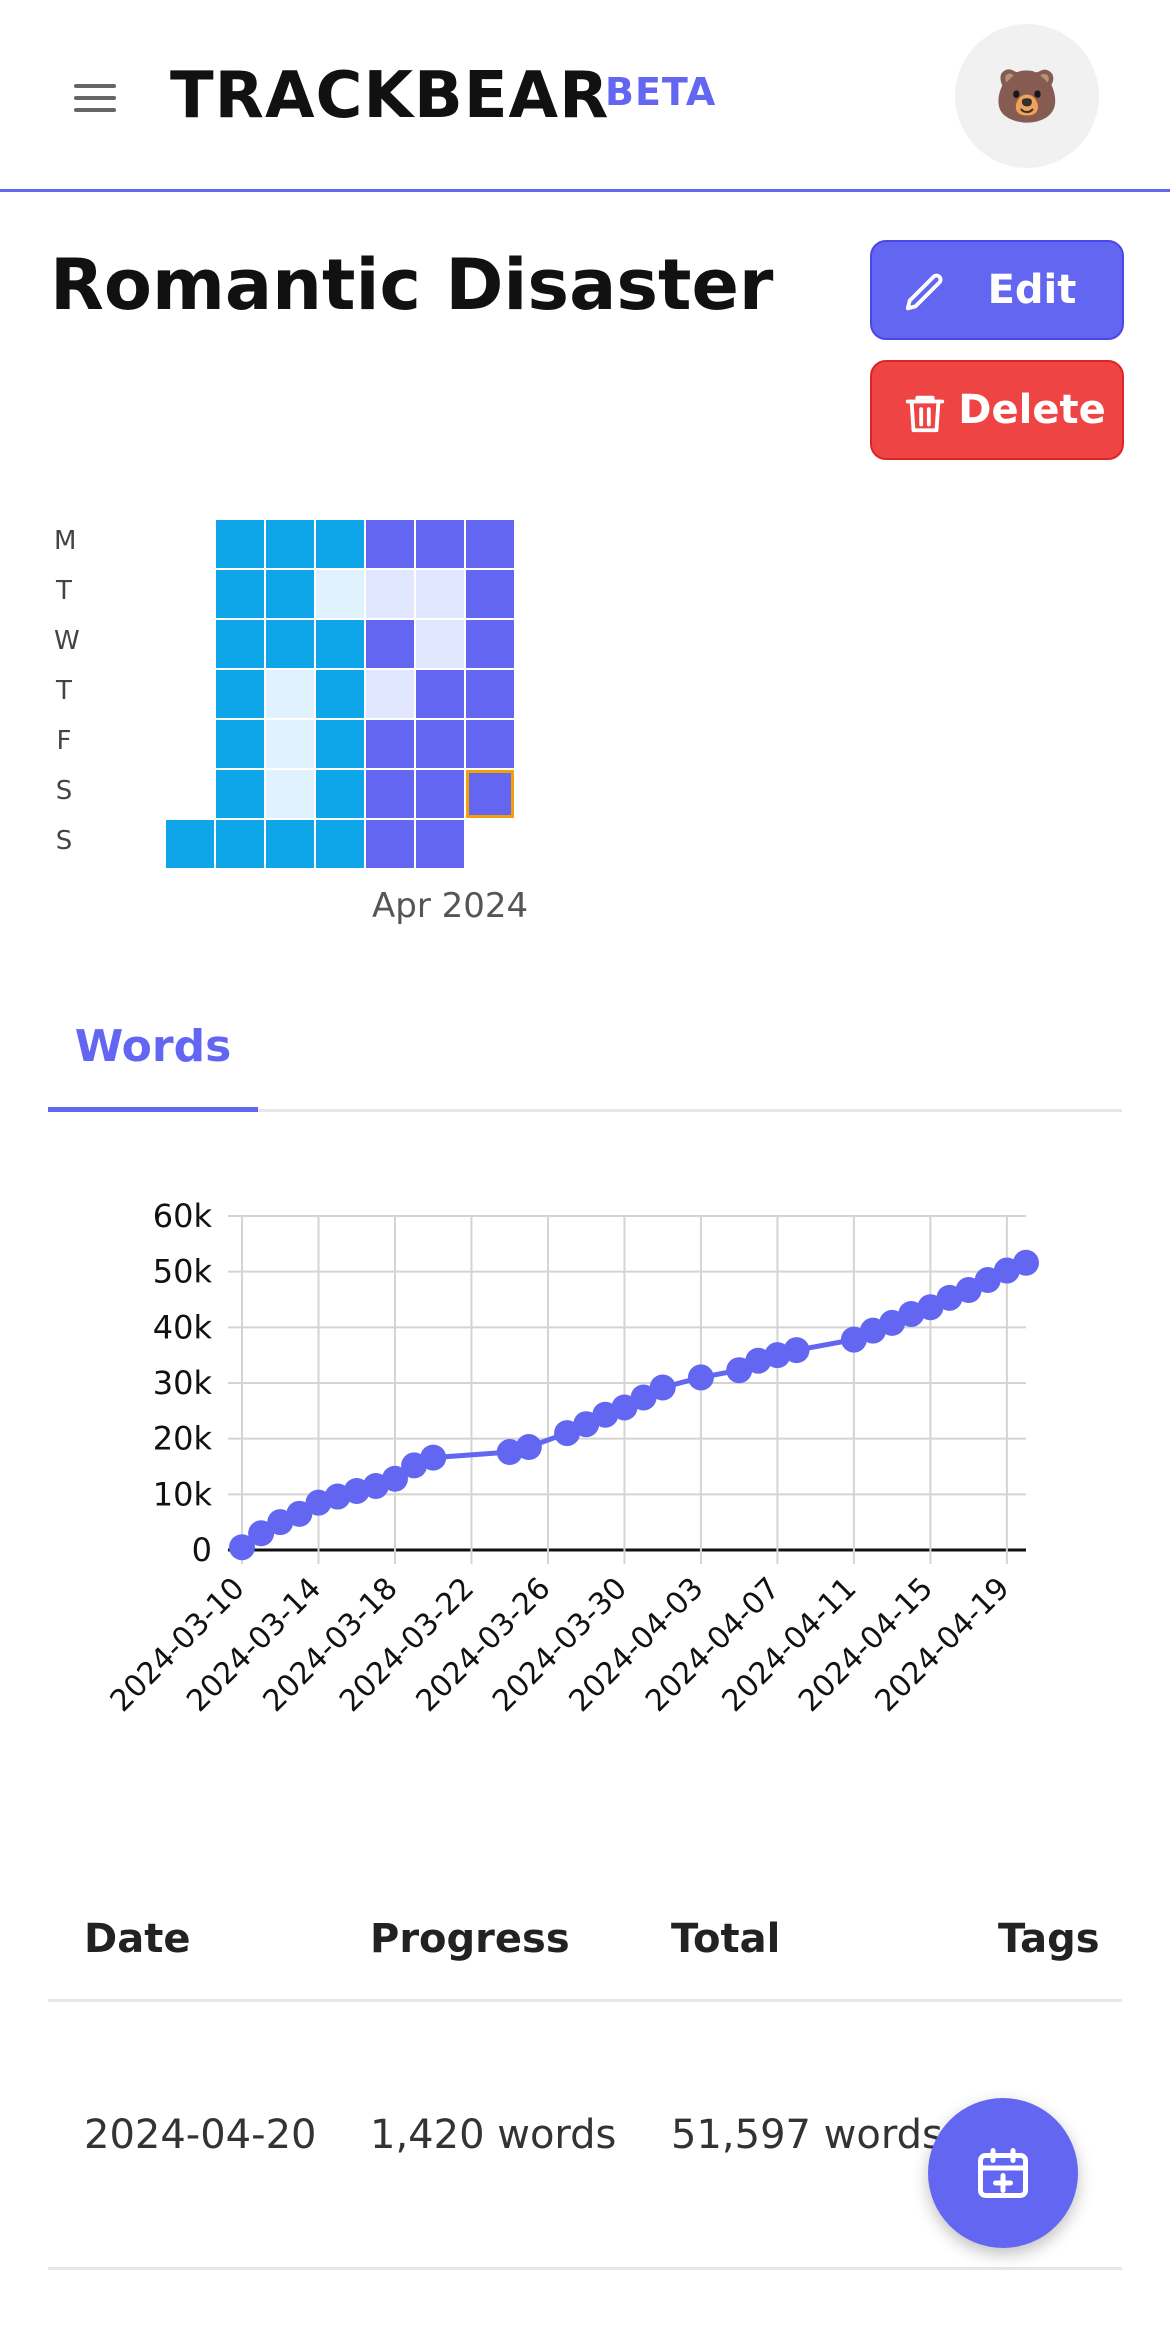 This screenshot has width=1170, height=2340. Describe the element at coordinates (65, 541) in the screenshot. I see `heatmap-day-label: M` at that location.